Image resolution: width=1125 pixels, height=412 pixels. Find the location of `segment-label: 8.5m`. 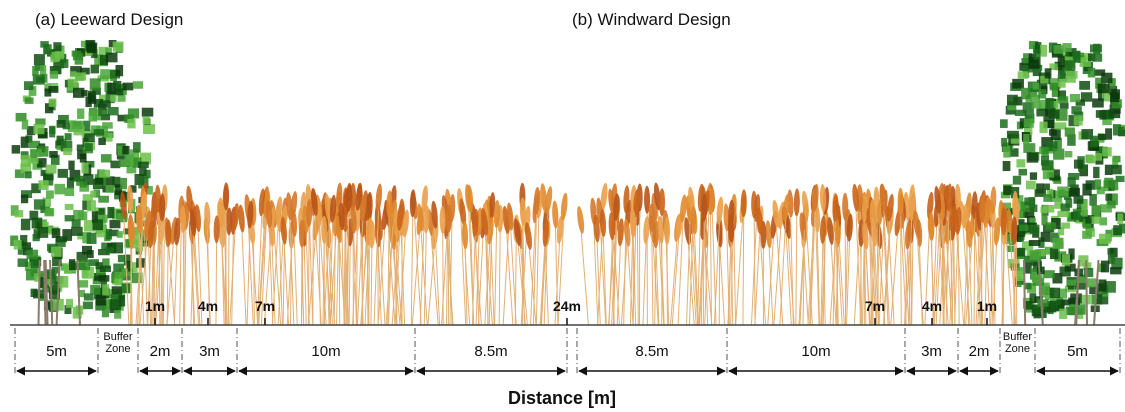

segment-label: 8.5m is located at coordinates (491, 351).